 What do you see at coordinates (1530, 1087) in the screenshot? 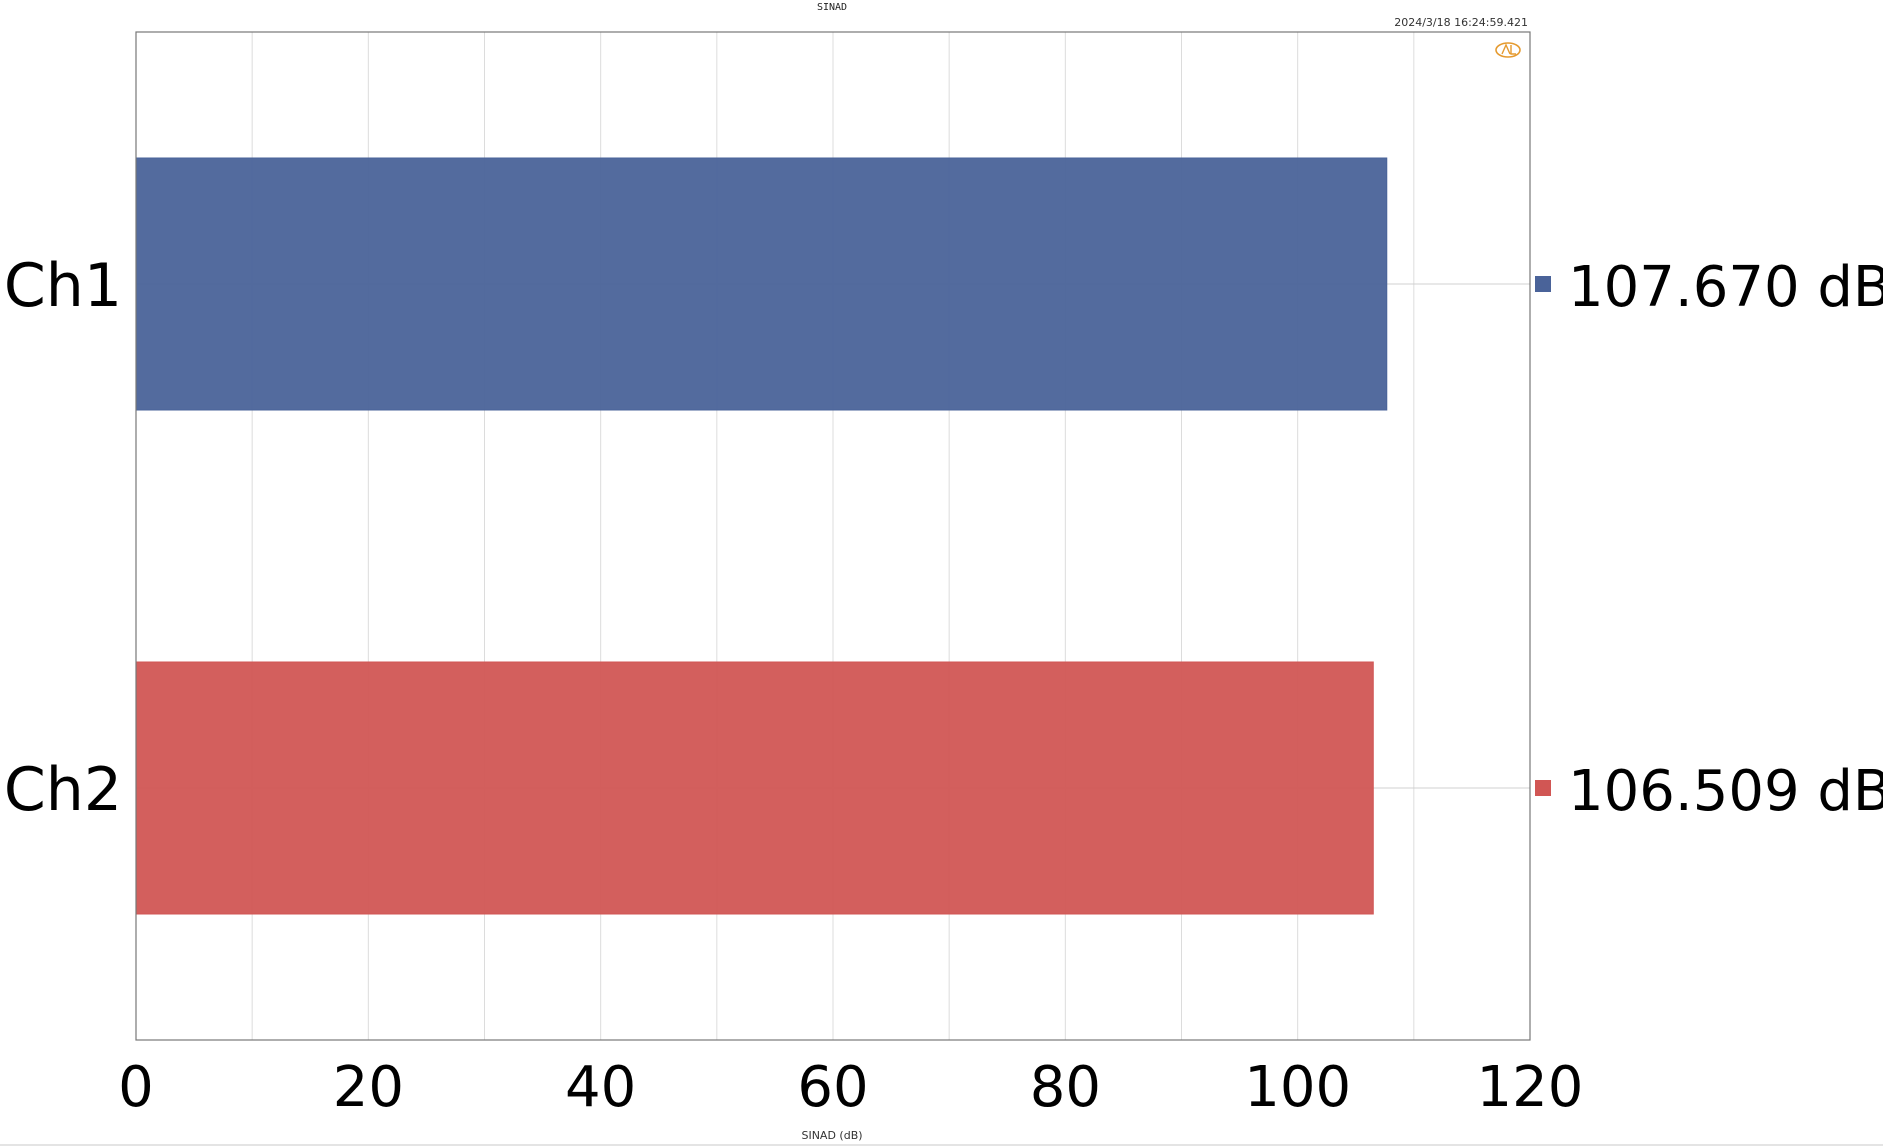
I see `x-tick-label: 120` at bounding box center [1530, 1087].